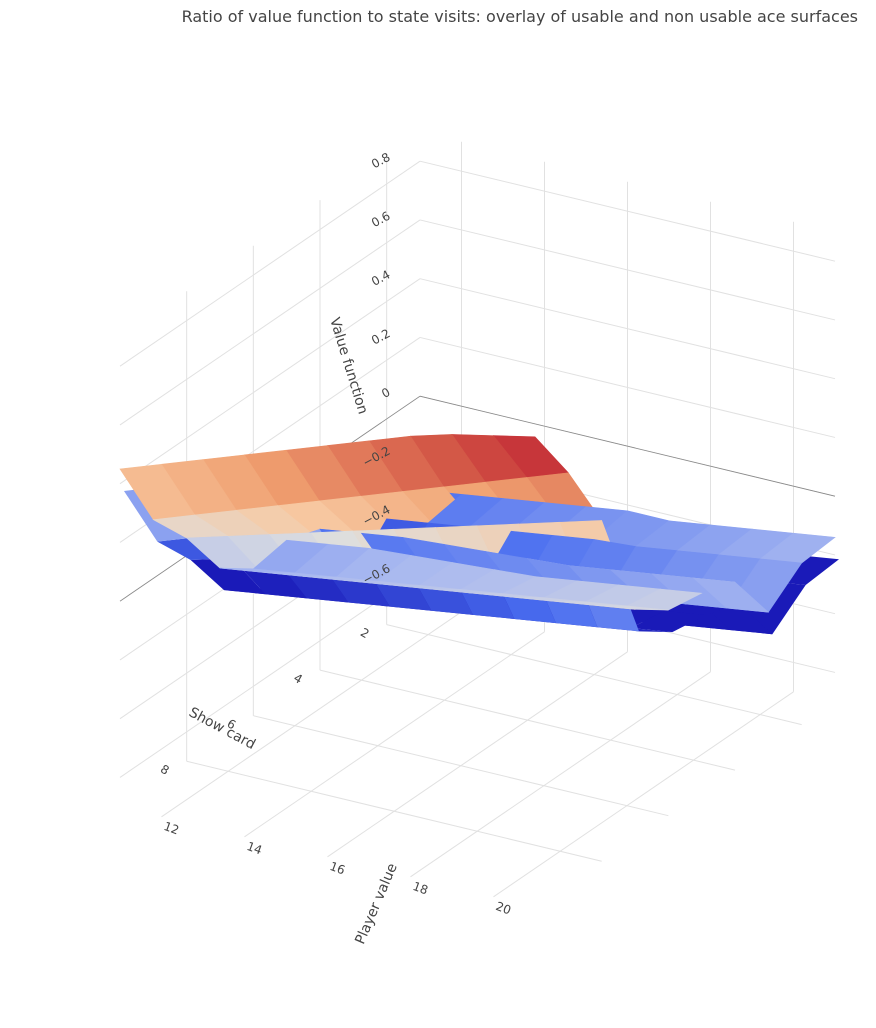  What do you see at coordinates (376, 904) in the screenshot?
I see `y-axis-title: Player value` at bounding box center [376, 904].